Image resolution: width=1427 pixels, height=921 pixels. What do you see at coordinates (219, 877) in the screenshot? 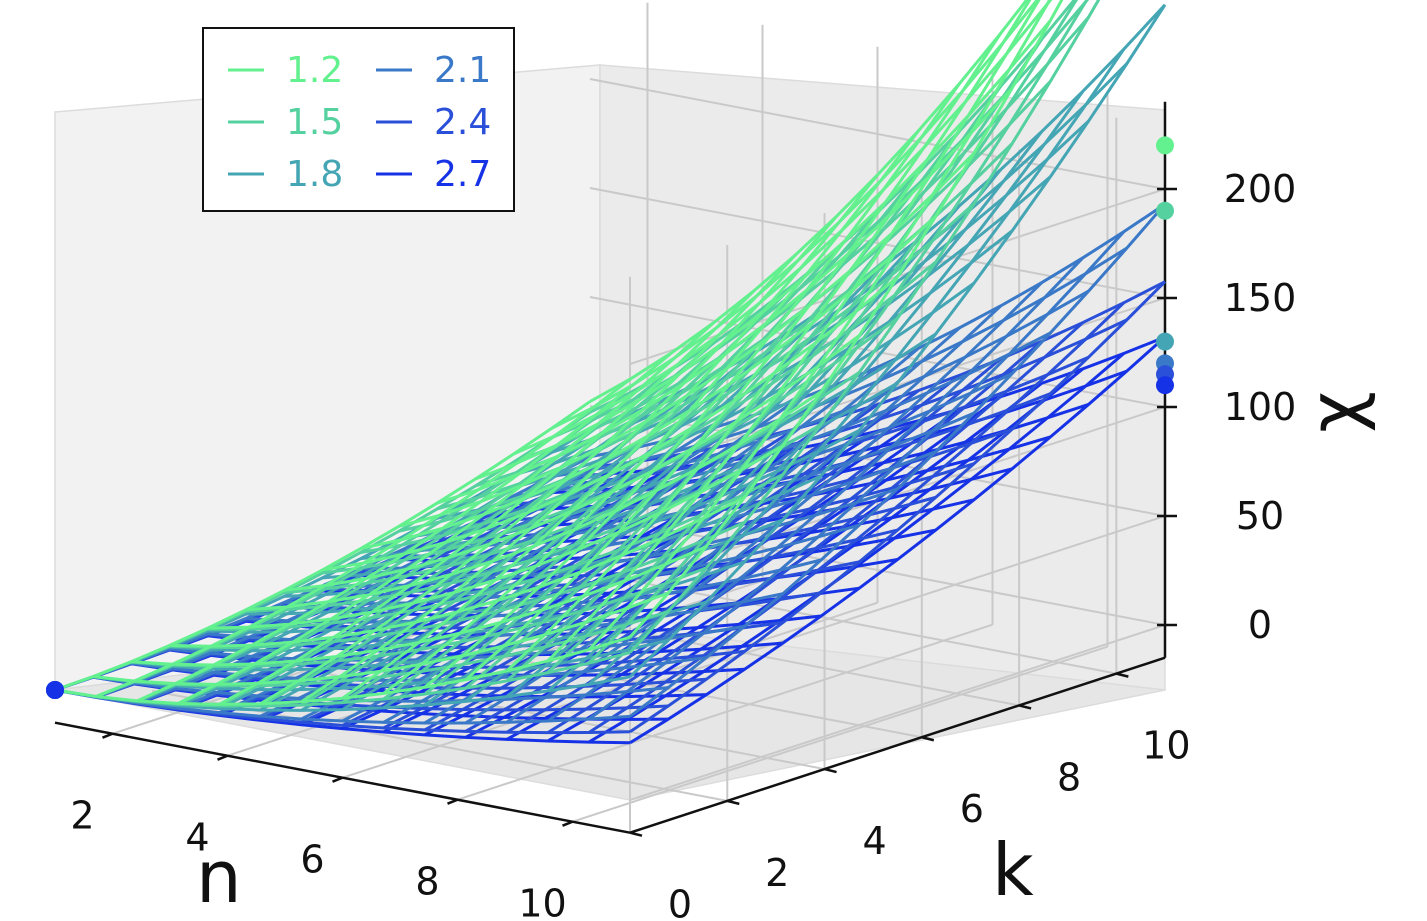
I see `x-axis-title: n` at bounding box center [219, 877].